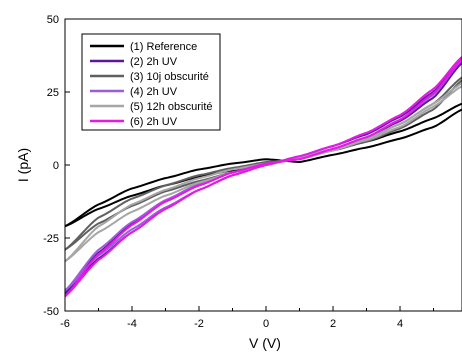  Describe the element at coordinates (171, 107) in the screenshot. I see `legend-label: (5) 12h obscurité` at that location.